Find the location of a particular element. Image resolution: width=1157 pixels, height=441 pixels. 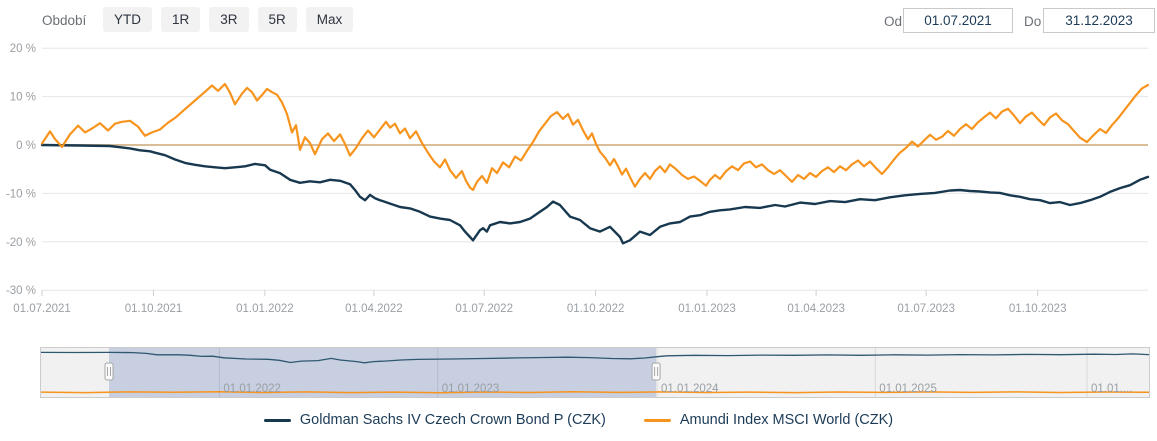

period-button-ytd: YTD is located at coordinates (127, 19).